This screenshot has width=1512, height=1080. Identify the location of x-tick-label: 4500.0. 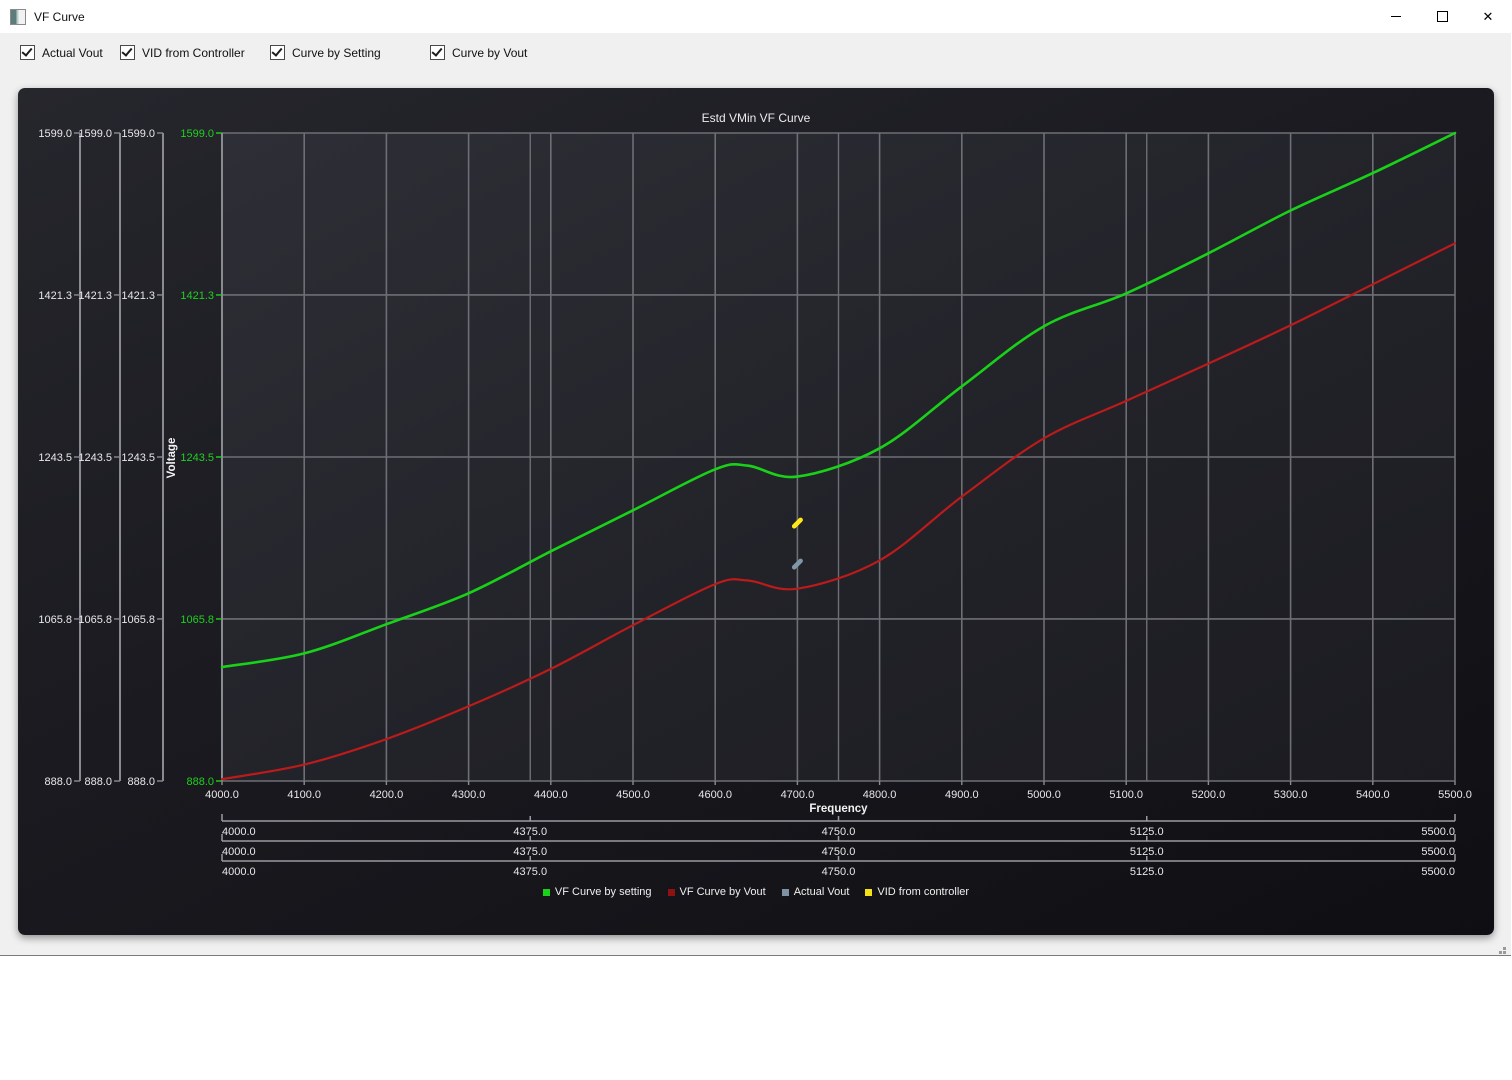
(633, 795).